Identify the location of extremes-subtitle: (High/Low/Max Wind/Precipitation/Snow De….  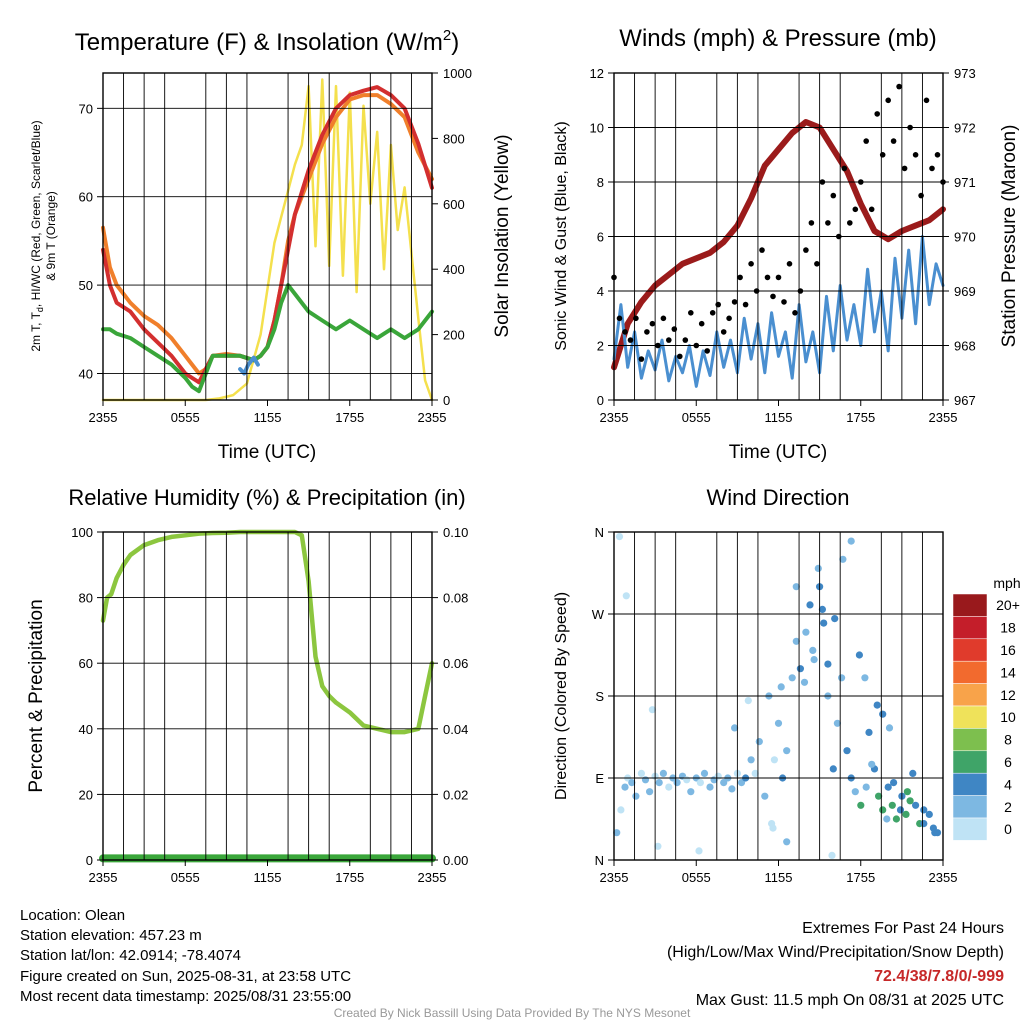
(835, 952).